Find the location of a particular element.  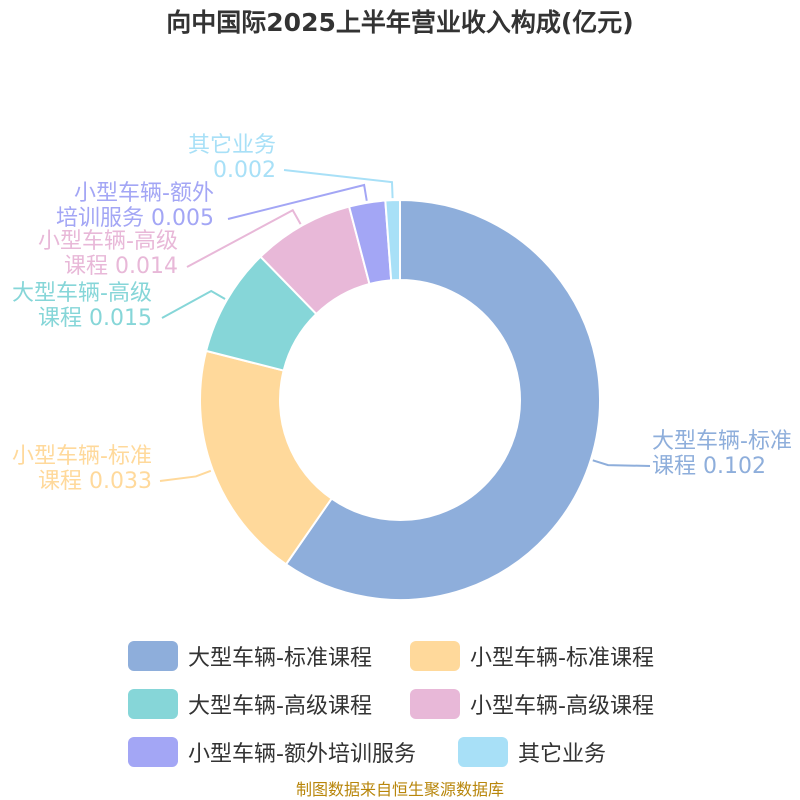

slice-label: 小型车辆-额外培训服务 0.005 is located at coordinates (135, 206).